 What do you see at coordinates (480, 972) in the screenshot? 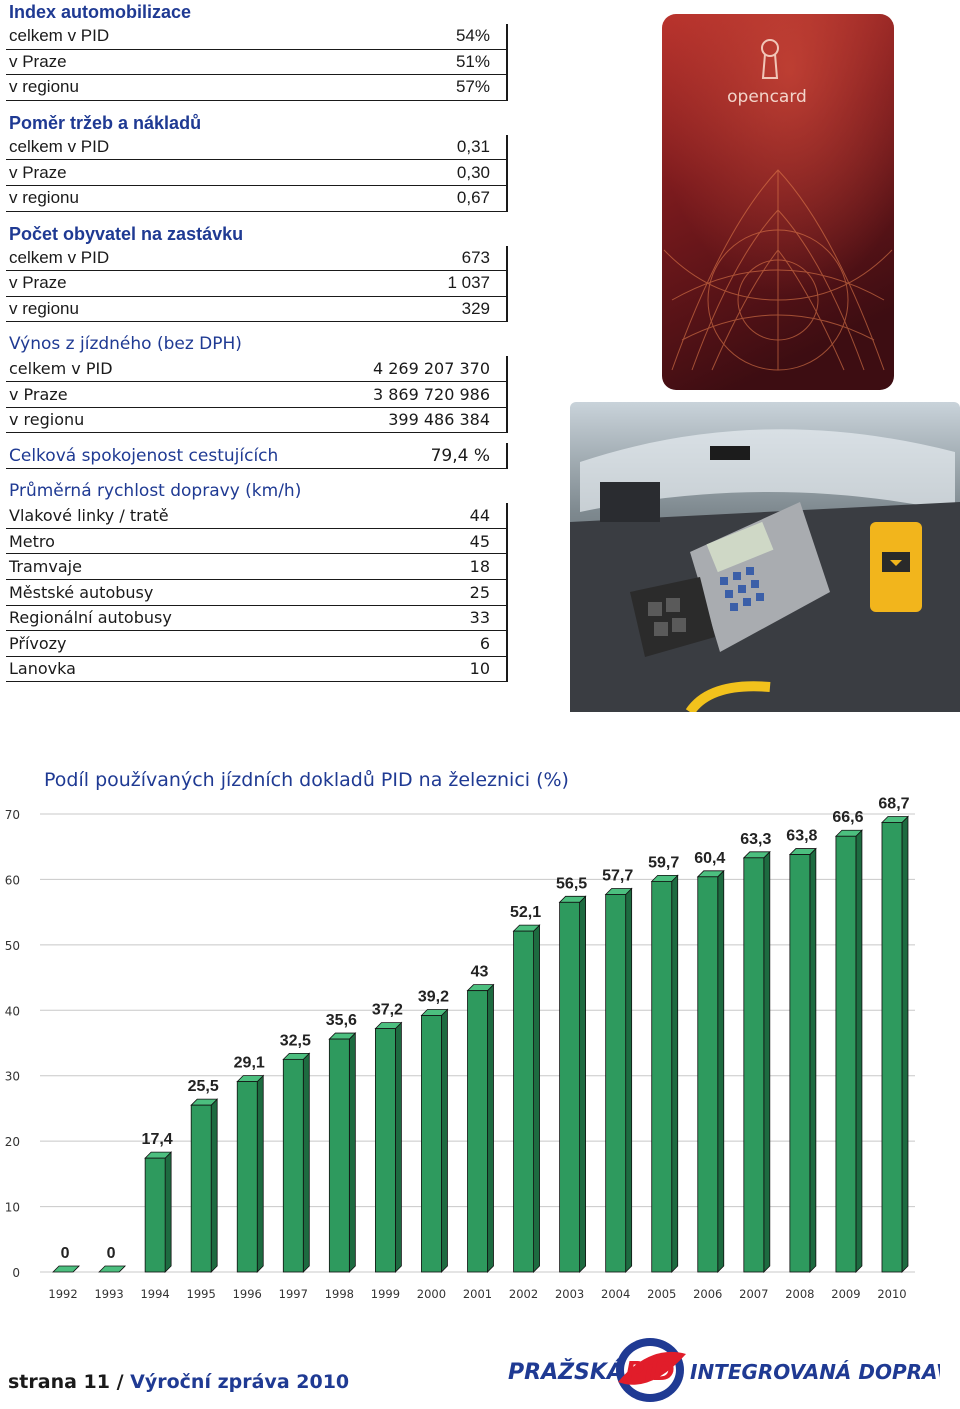
I see `bar-value-label: 43` at bounding box center [480, 972].